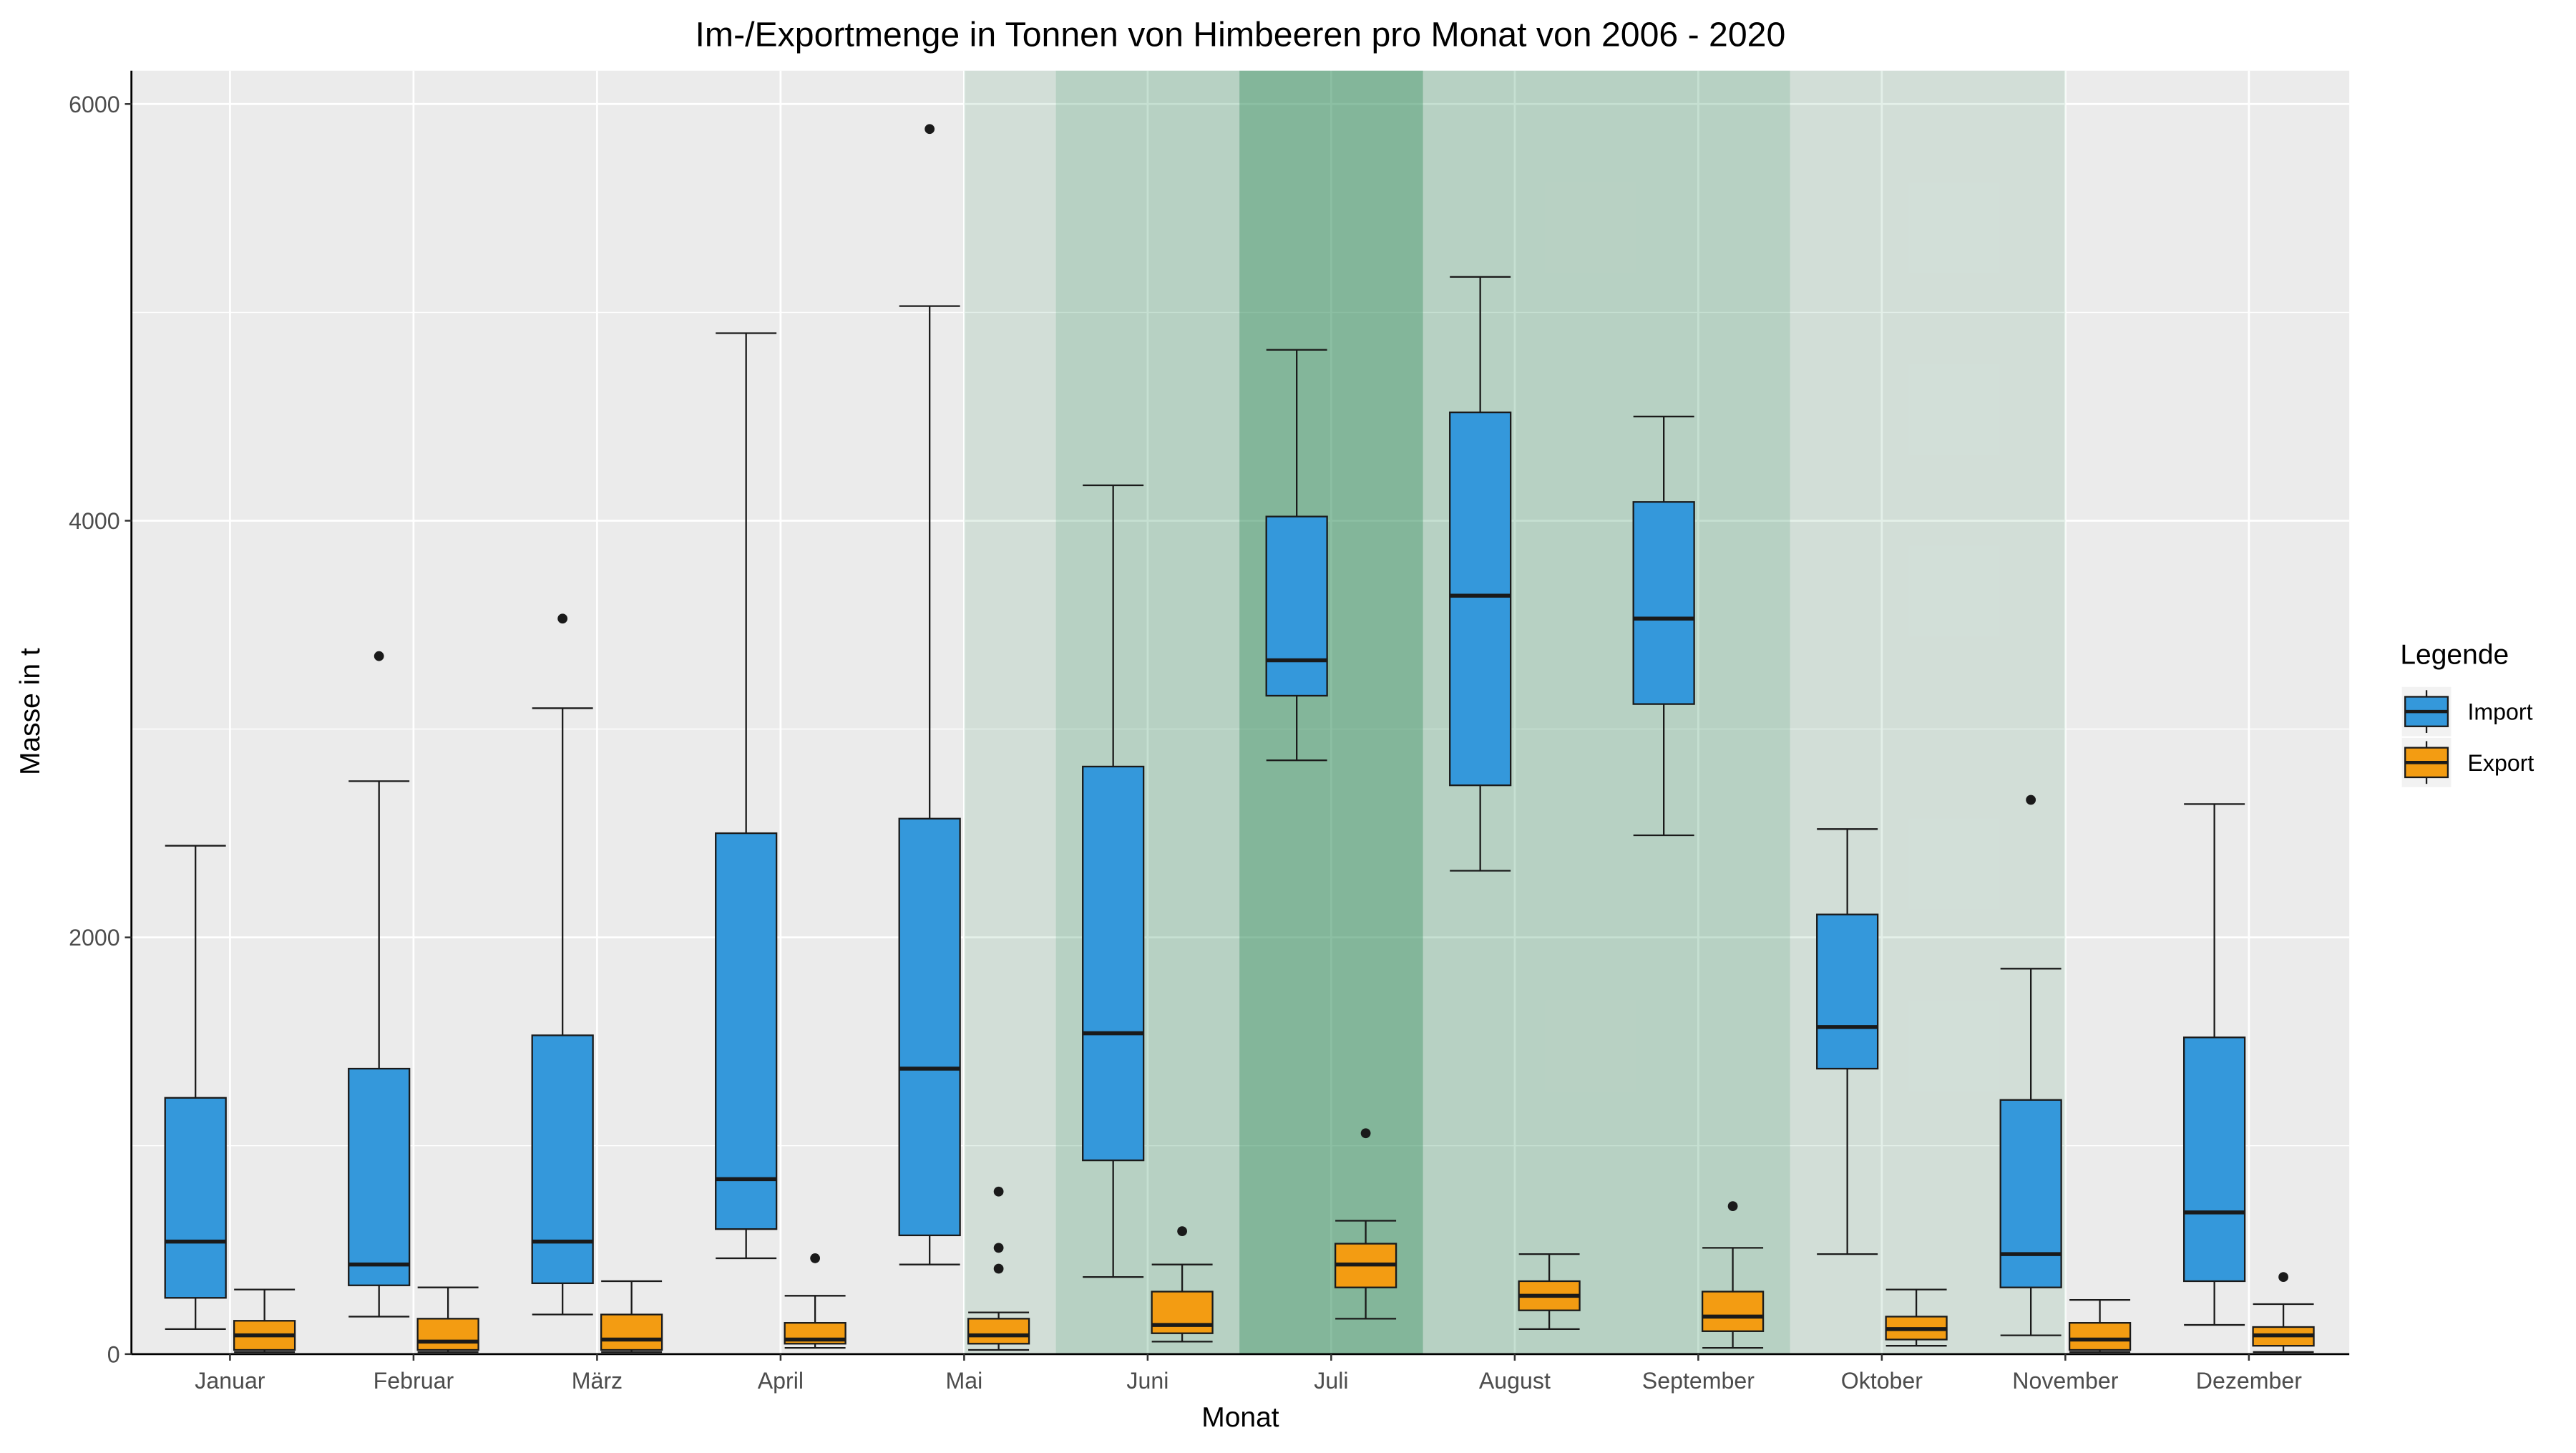 This screenshot has width=2576, height=1453. Describe the element at coordinates (94, 105) in the screenshot. I see `y-tick-label: 6000` at that location.